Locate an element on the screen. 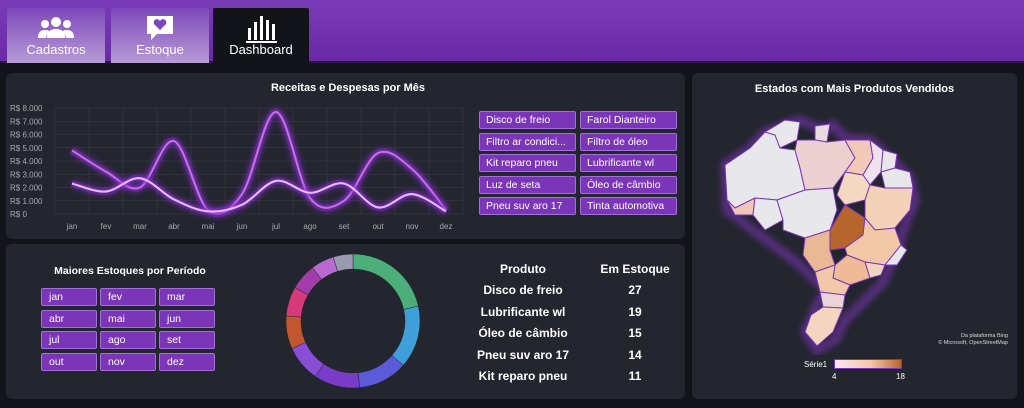 The image size is (1024, 408). state-es is located at coordinates (895, 255).